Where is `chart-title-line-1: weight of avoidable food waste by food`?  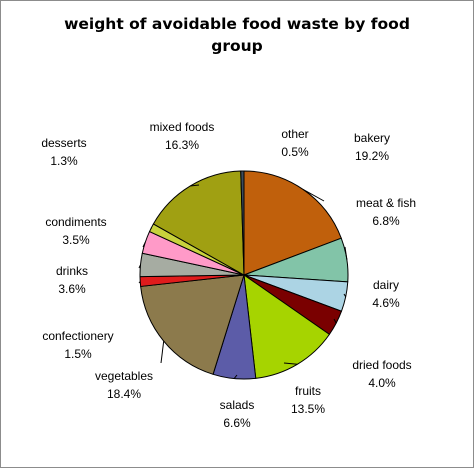
chart-title-line-1: weight of avoidable food waste by food is located at coordinates (237, 24).